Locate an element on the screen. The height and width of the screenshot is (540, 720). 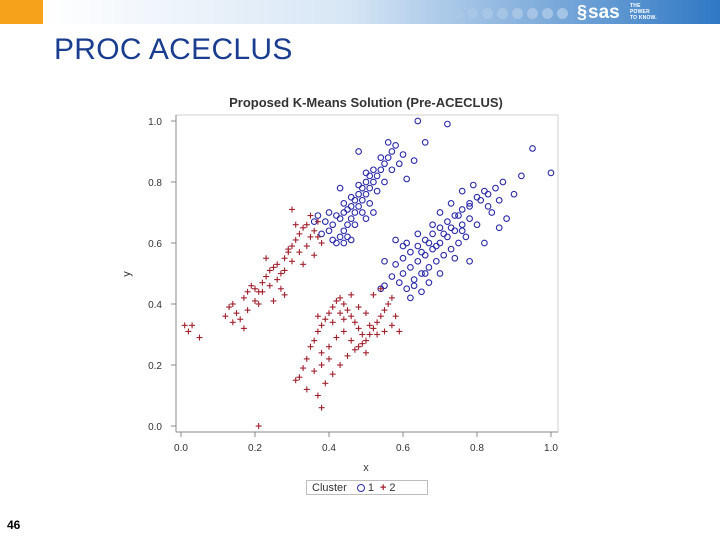
legend-title: Cluster is located at coordinates (329, 487).